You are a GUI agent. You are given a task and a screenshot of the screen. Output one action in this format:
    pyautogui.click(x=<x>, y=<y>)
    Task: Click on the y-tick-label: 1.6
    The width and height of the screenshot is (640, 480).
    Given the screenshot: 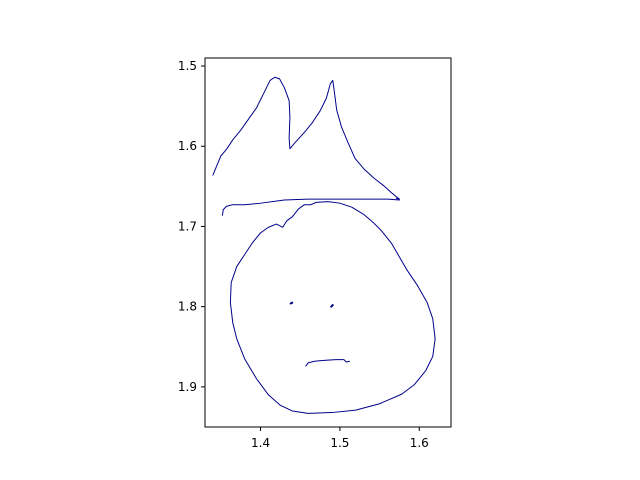 What is the action you would take?
    pyautogui.click(x=187, y=146)
    